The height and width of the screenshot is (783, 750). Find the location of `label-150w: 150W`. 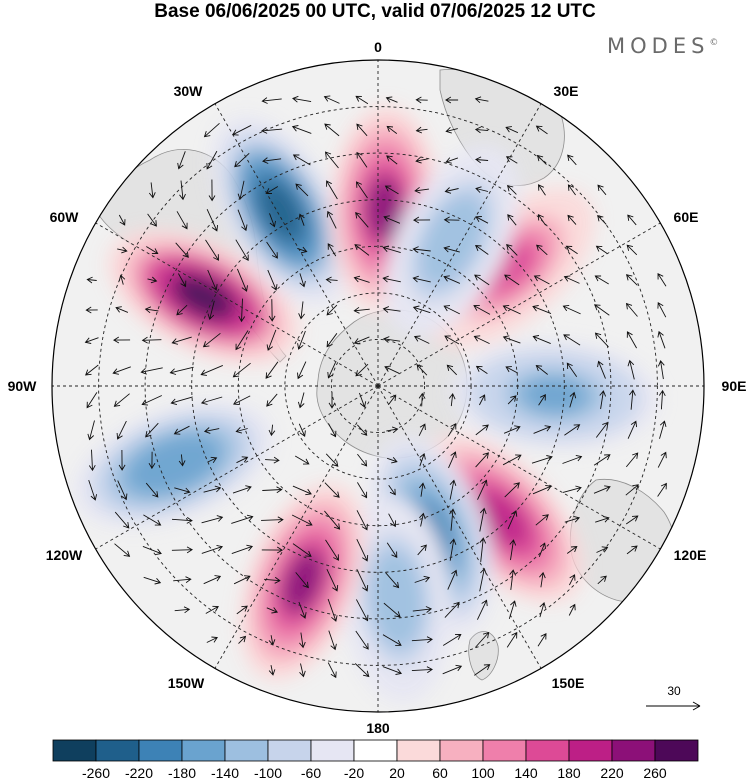

label-150w: 150W is located at coordinates (186, 683).